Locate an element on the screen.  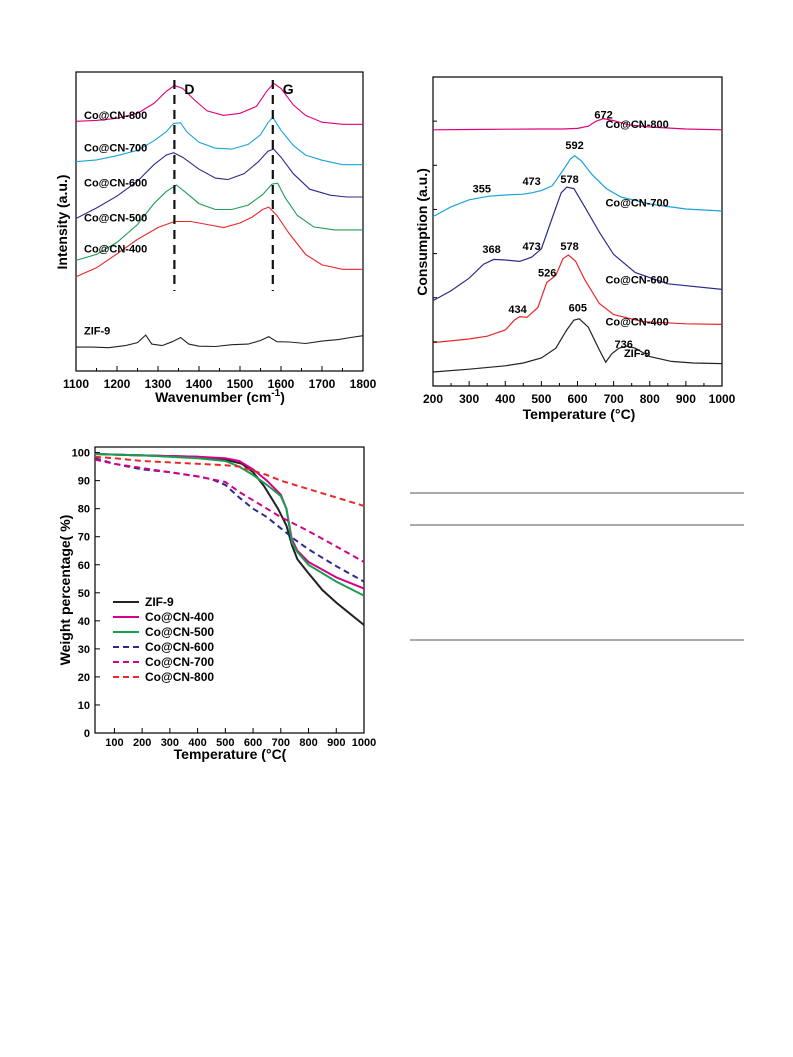
tga-x-tick-label: 900 is located at coordinates (336, 743).